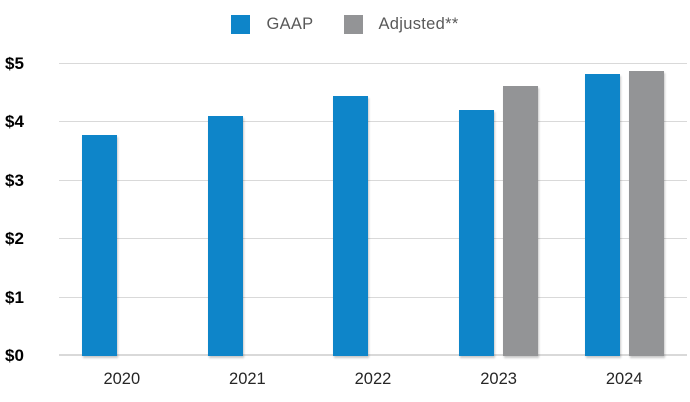 Image resolution: width=690 pixels, height=402 pixels. Describe the element at coordinates (351, 226) in the screenshot. I see `bar-gaap-2022` at that location.